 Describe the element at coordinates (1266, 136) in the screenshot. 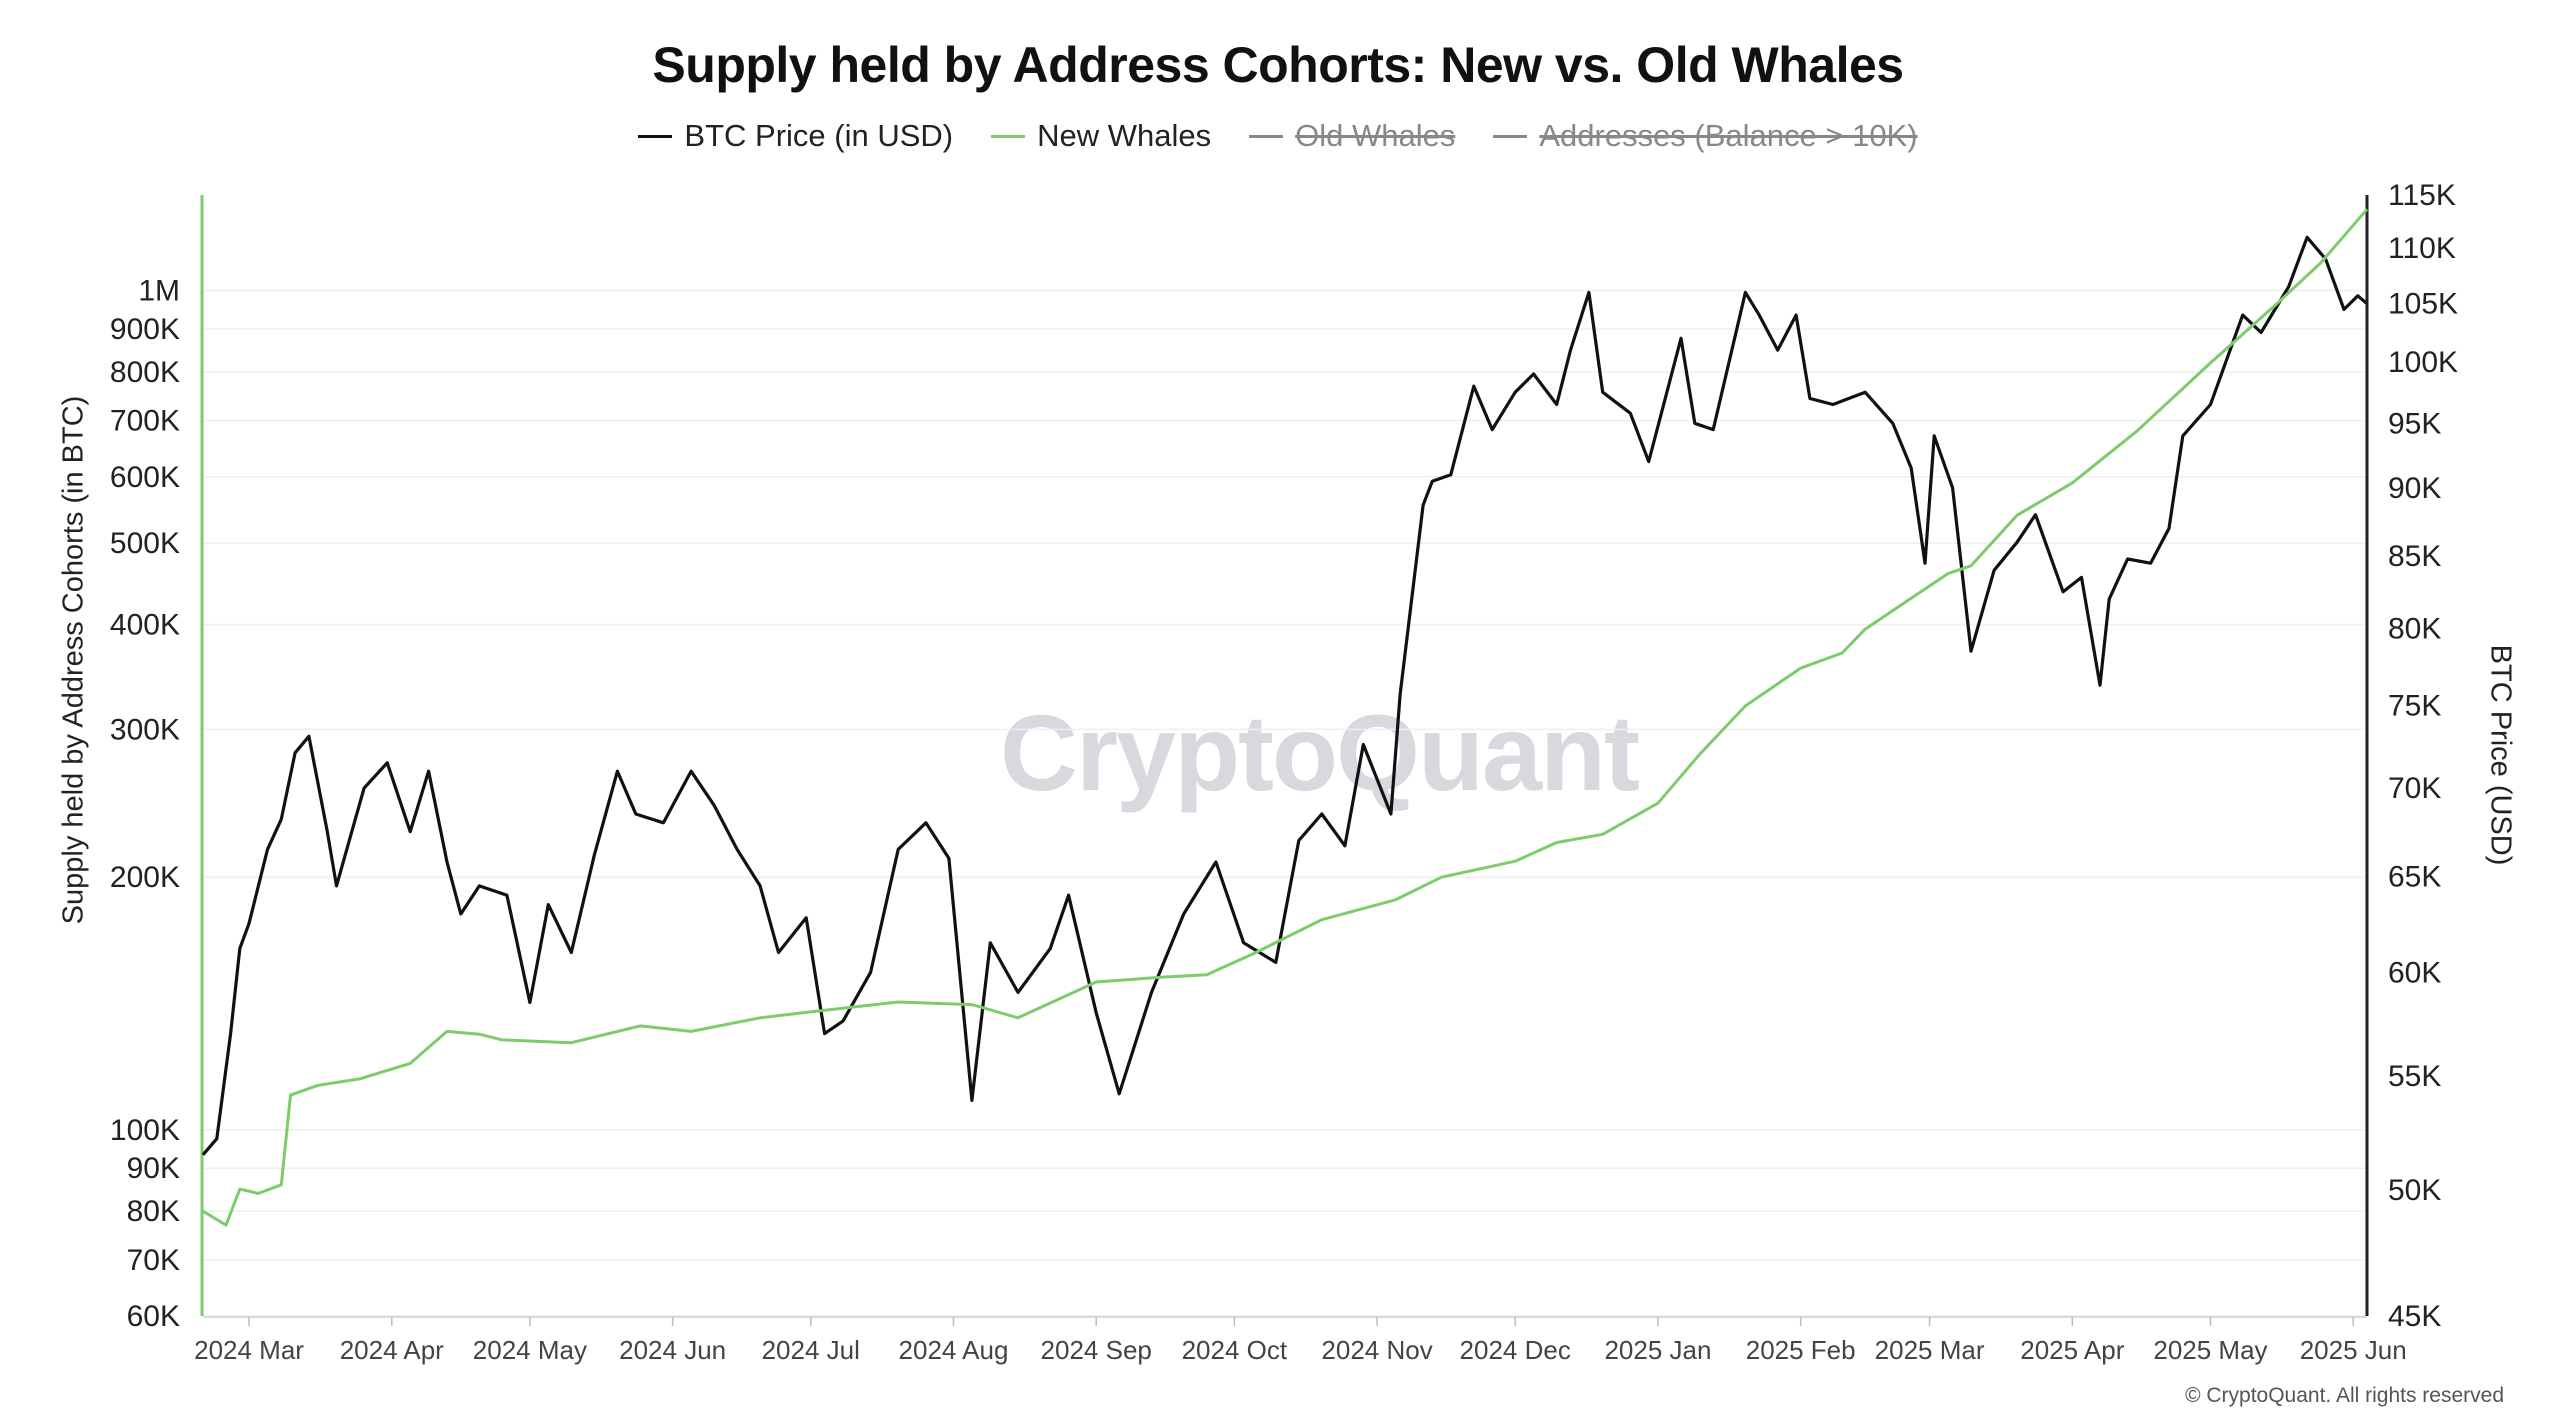

I see `legend-swatch-old-whales` at that location.